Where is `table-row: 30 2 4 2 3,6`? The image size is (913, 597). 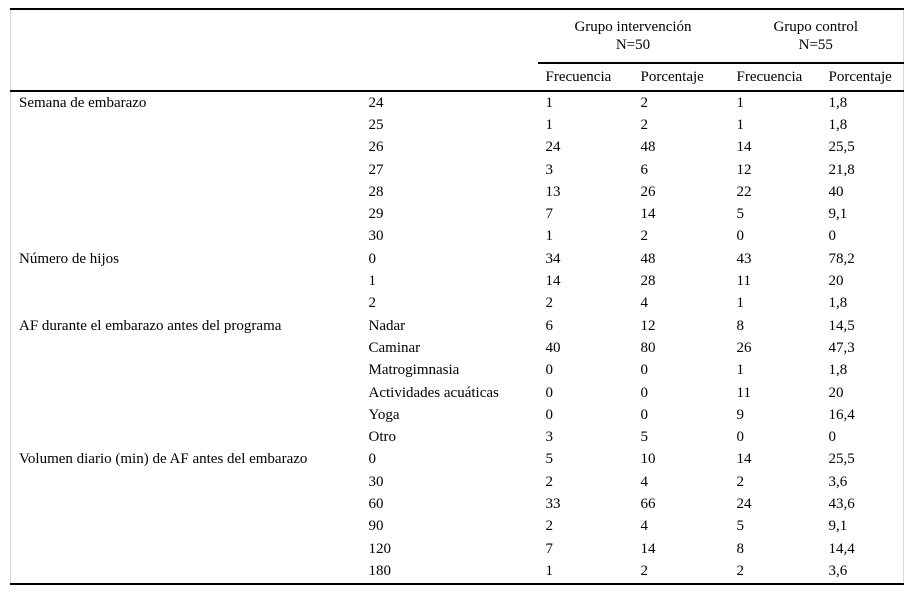
table-row: 30 2 4 2 3,6 is located at coordinates (457, 482).